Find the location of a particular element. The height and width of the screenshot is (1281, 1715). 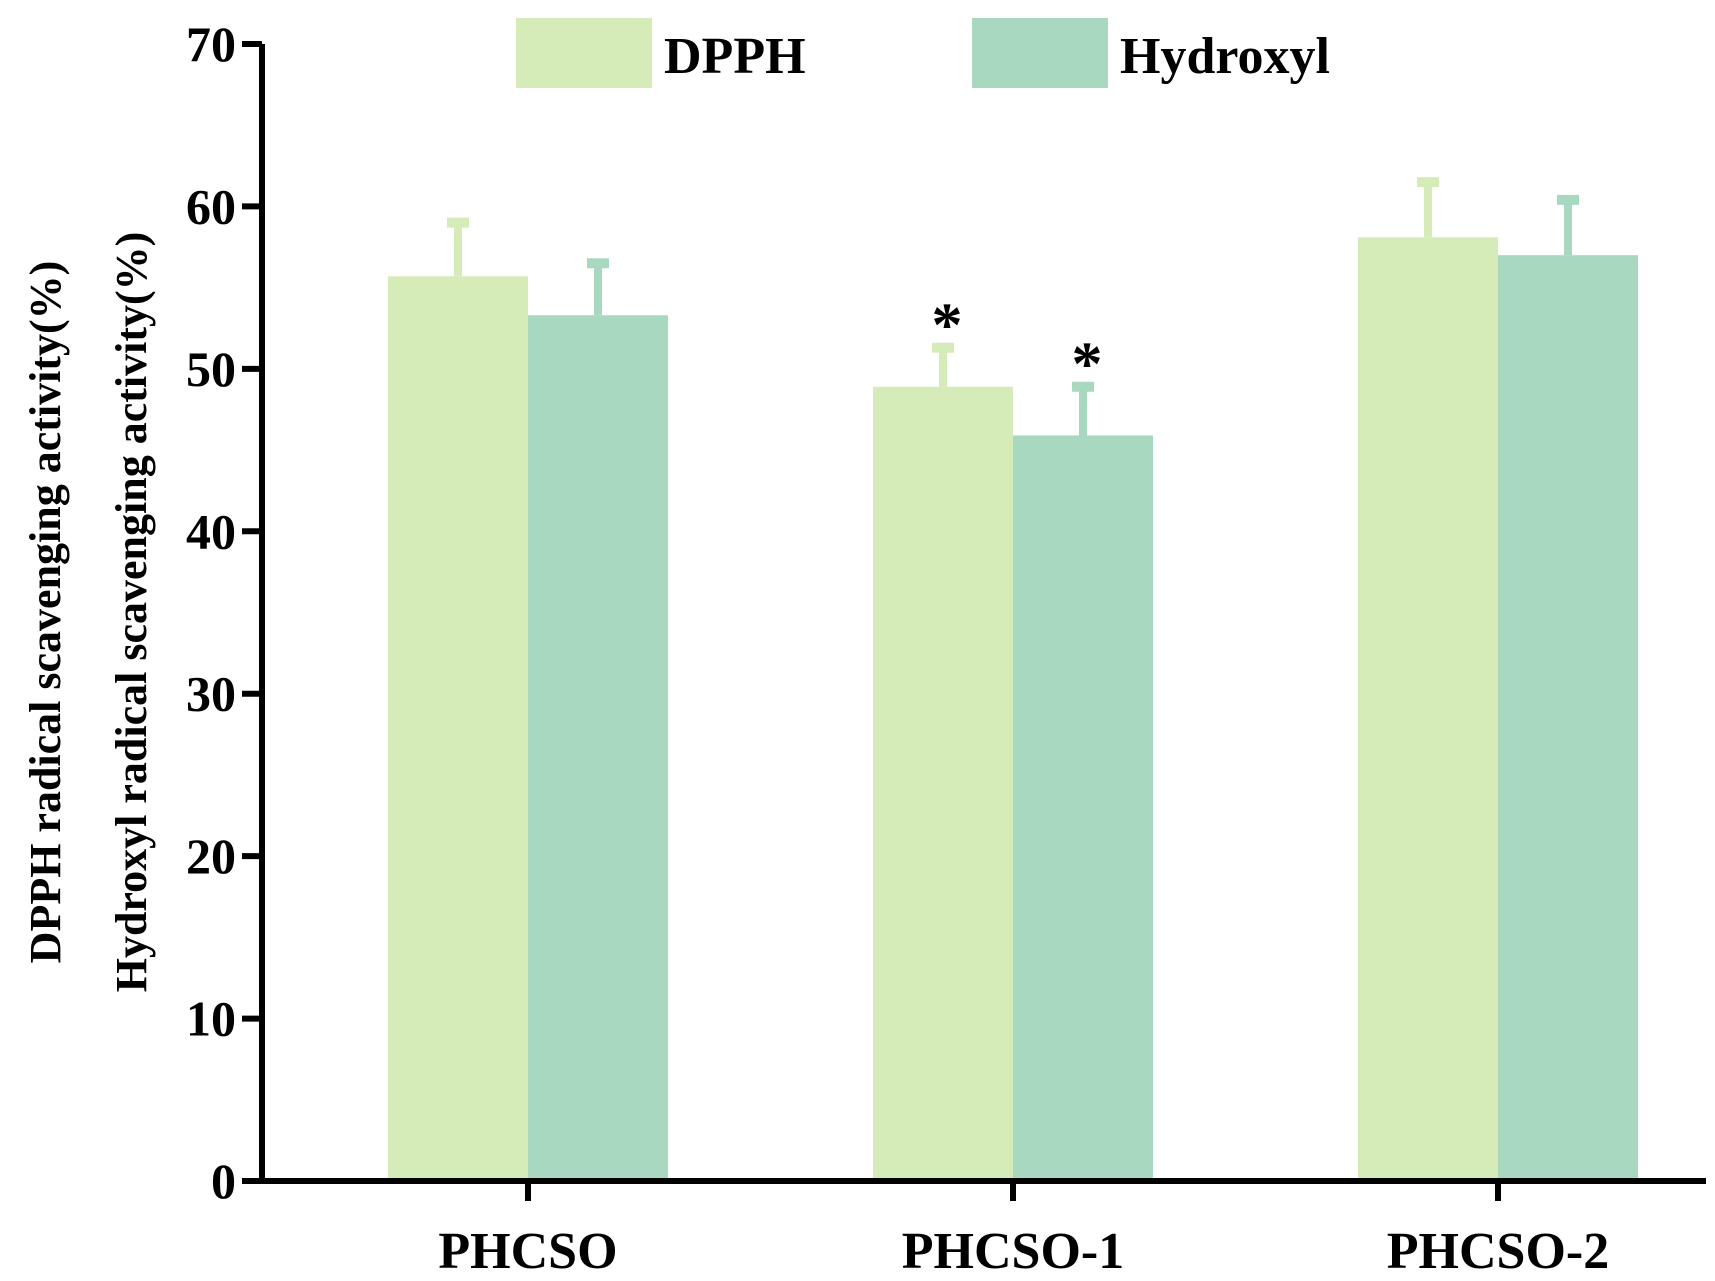

y-tick-label: 40 is located at coordinates (211, 531).